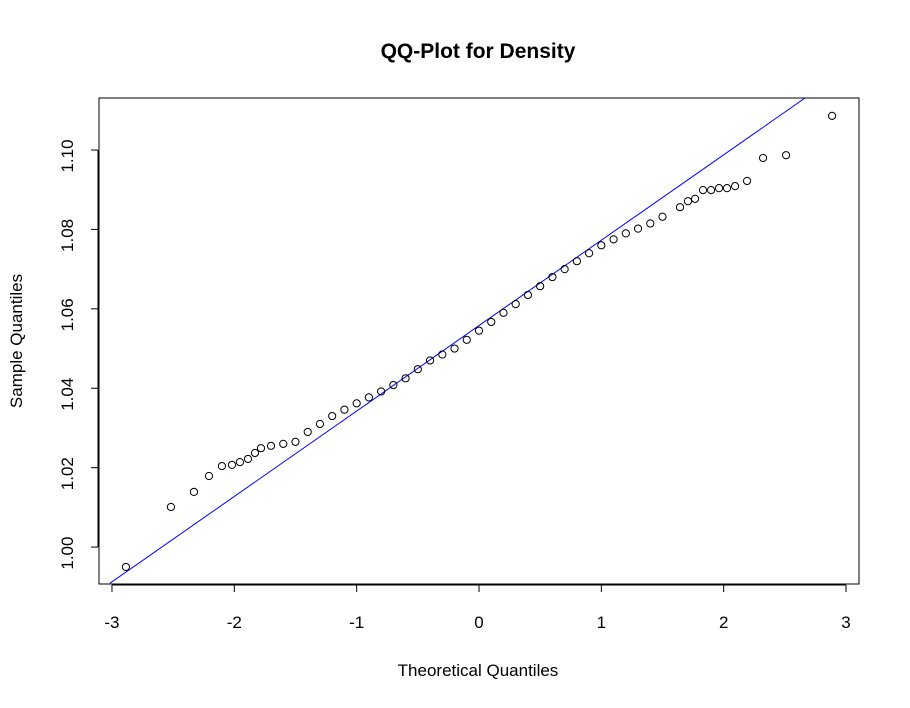  I want to click on y-tick-label: 1.02, so click(67, 473).